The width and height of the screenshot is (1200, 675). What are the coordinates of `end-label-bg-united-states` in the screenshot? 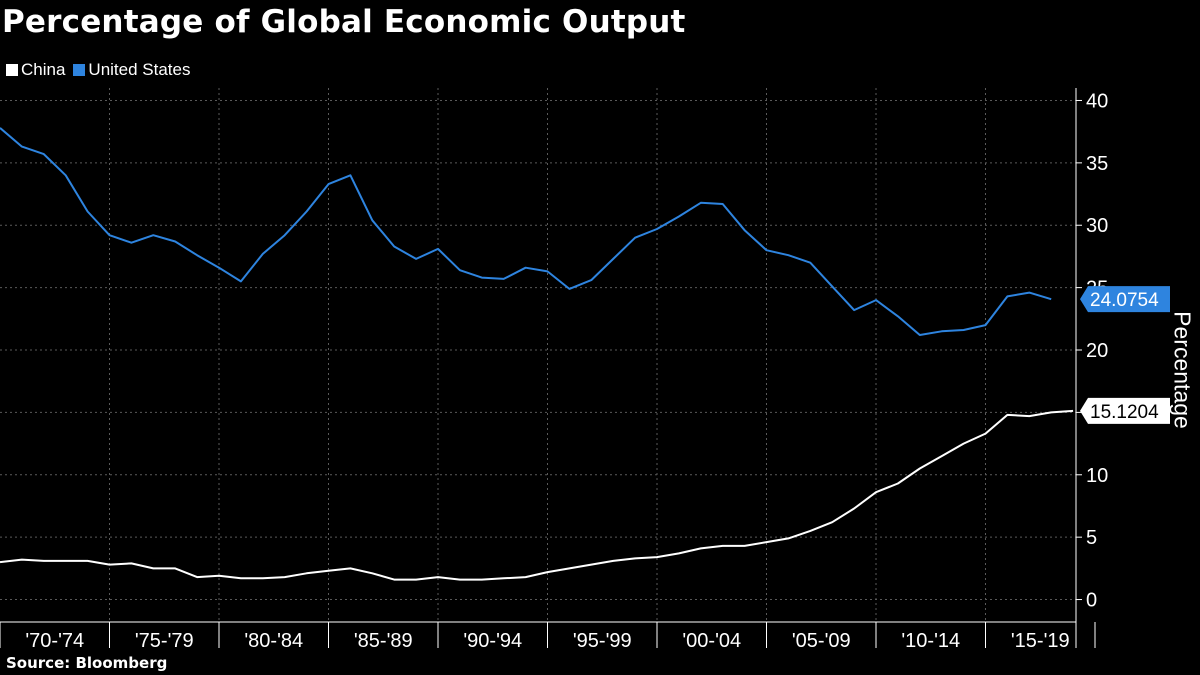 It's located at (1125, 299).